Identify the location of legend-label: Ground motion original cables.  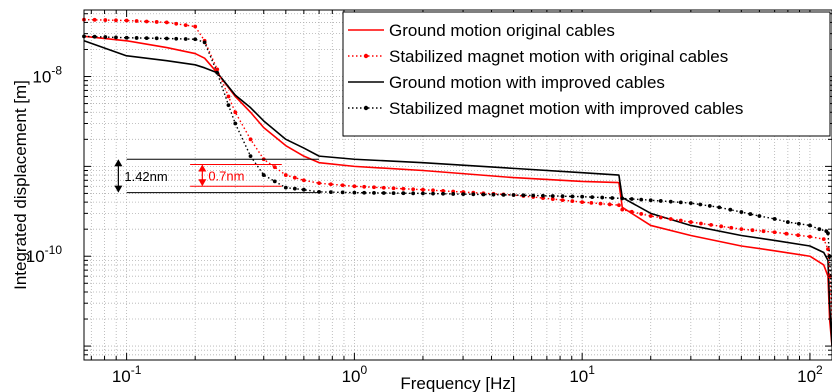
(502, 30).